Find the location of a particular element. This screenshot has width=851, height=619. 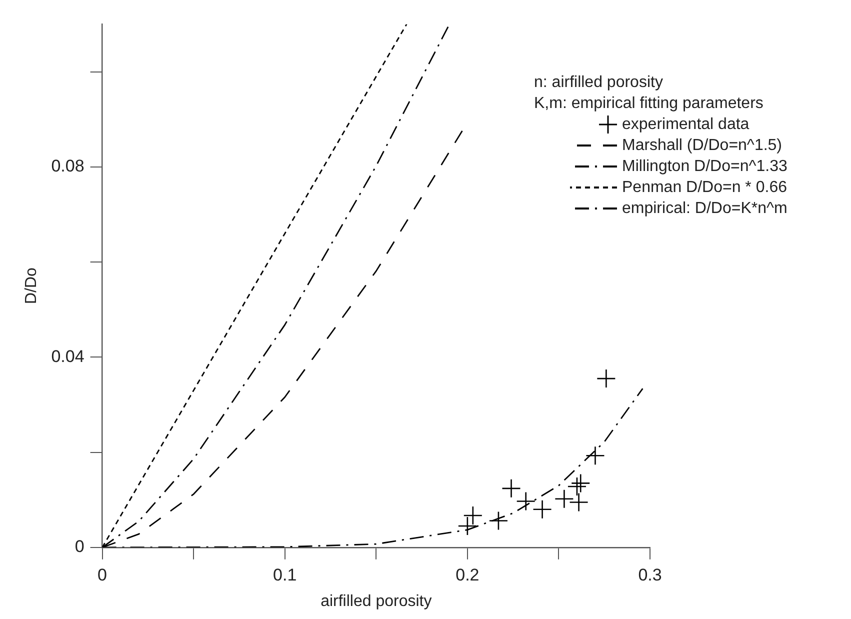

legend-label: Marshall (D/Do=n^1.5) is located at coordinates (702, 146).